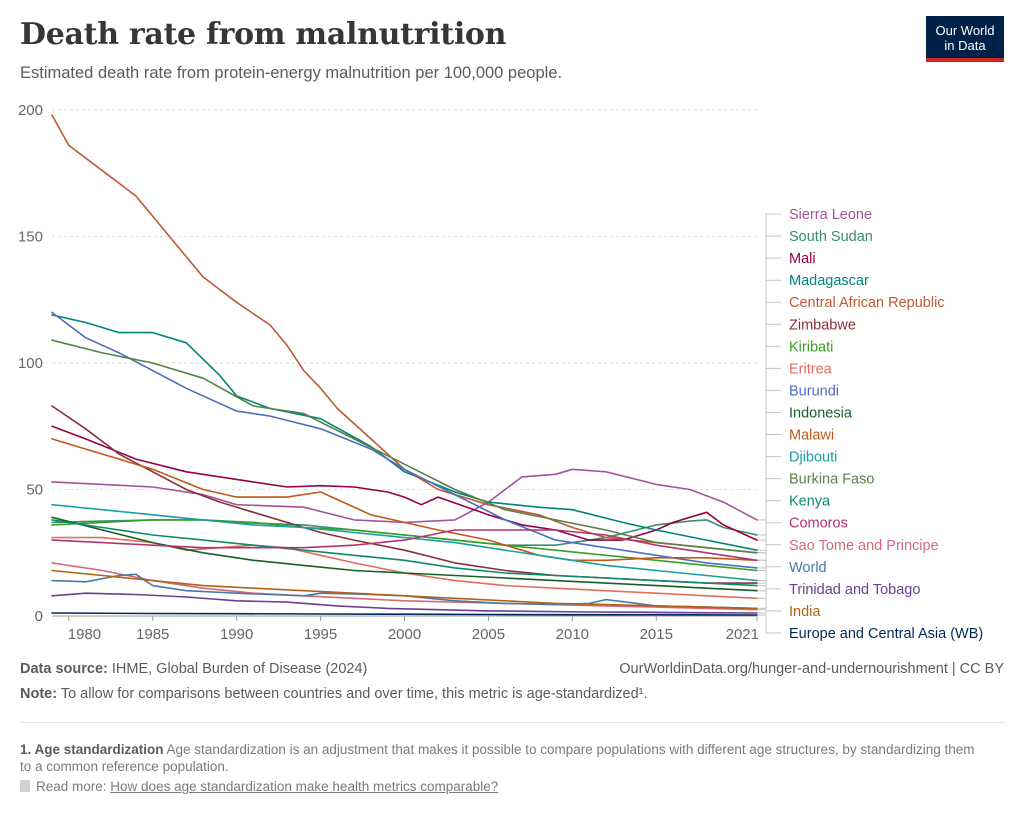 The width and height of the screenshot is (1024, 815). What do you see at coordinates (73, 786) in the screenshot?
I see `read-more-label: Read more:` at bounding box center [73, 786].